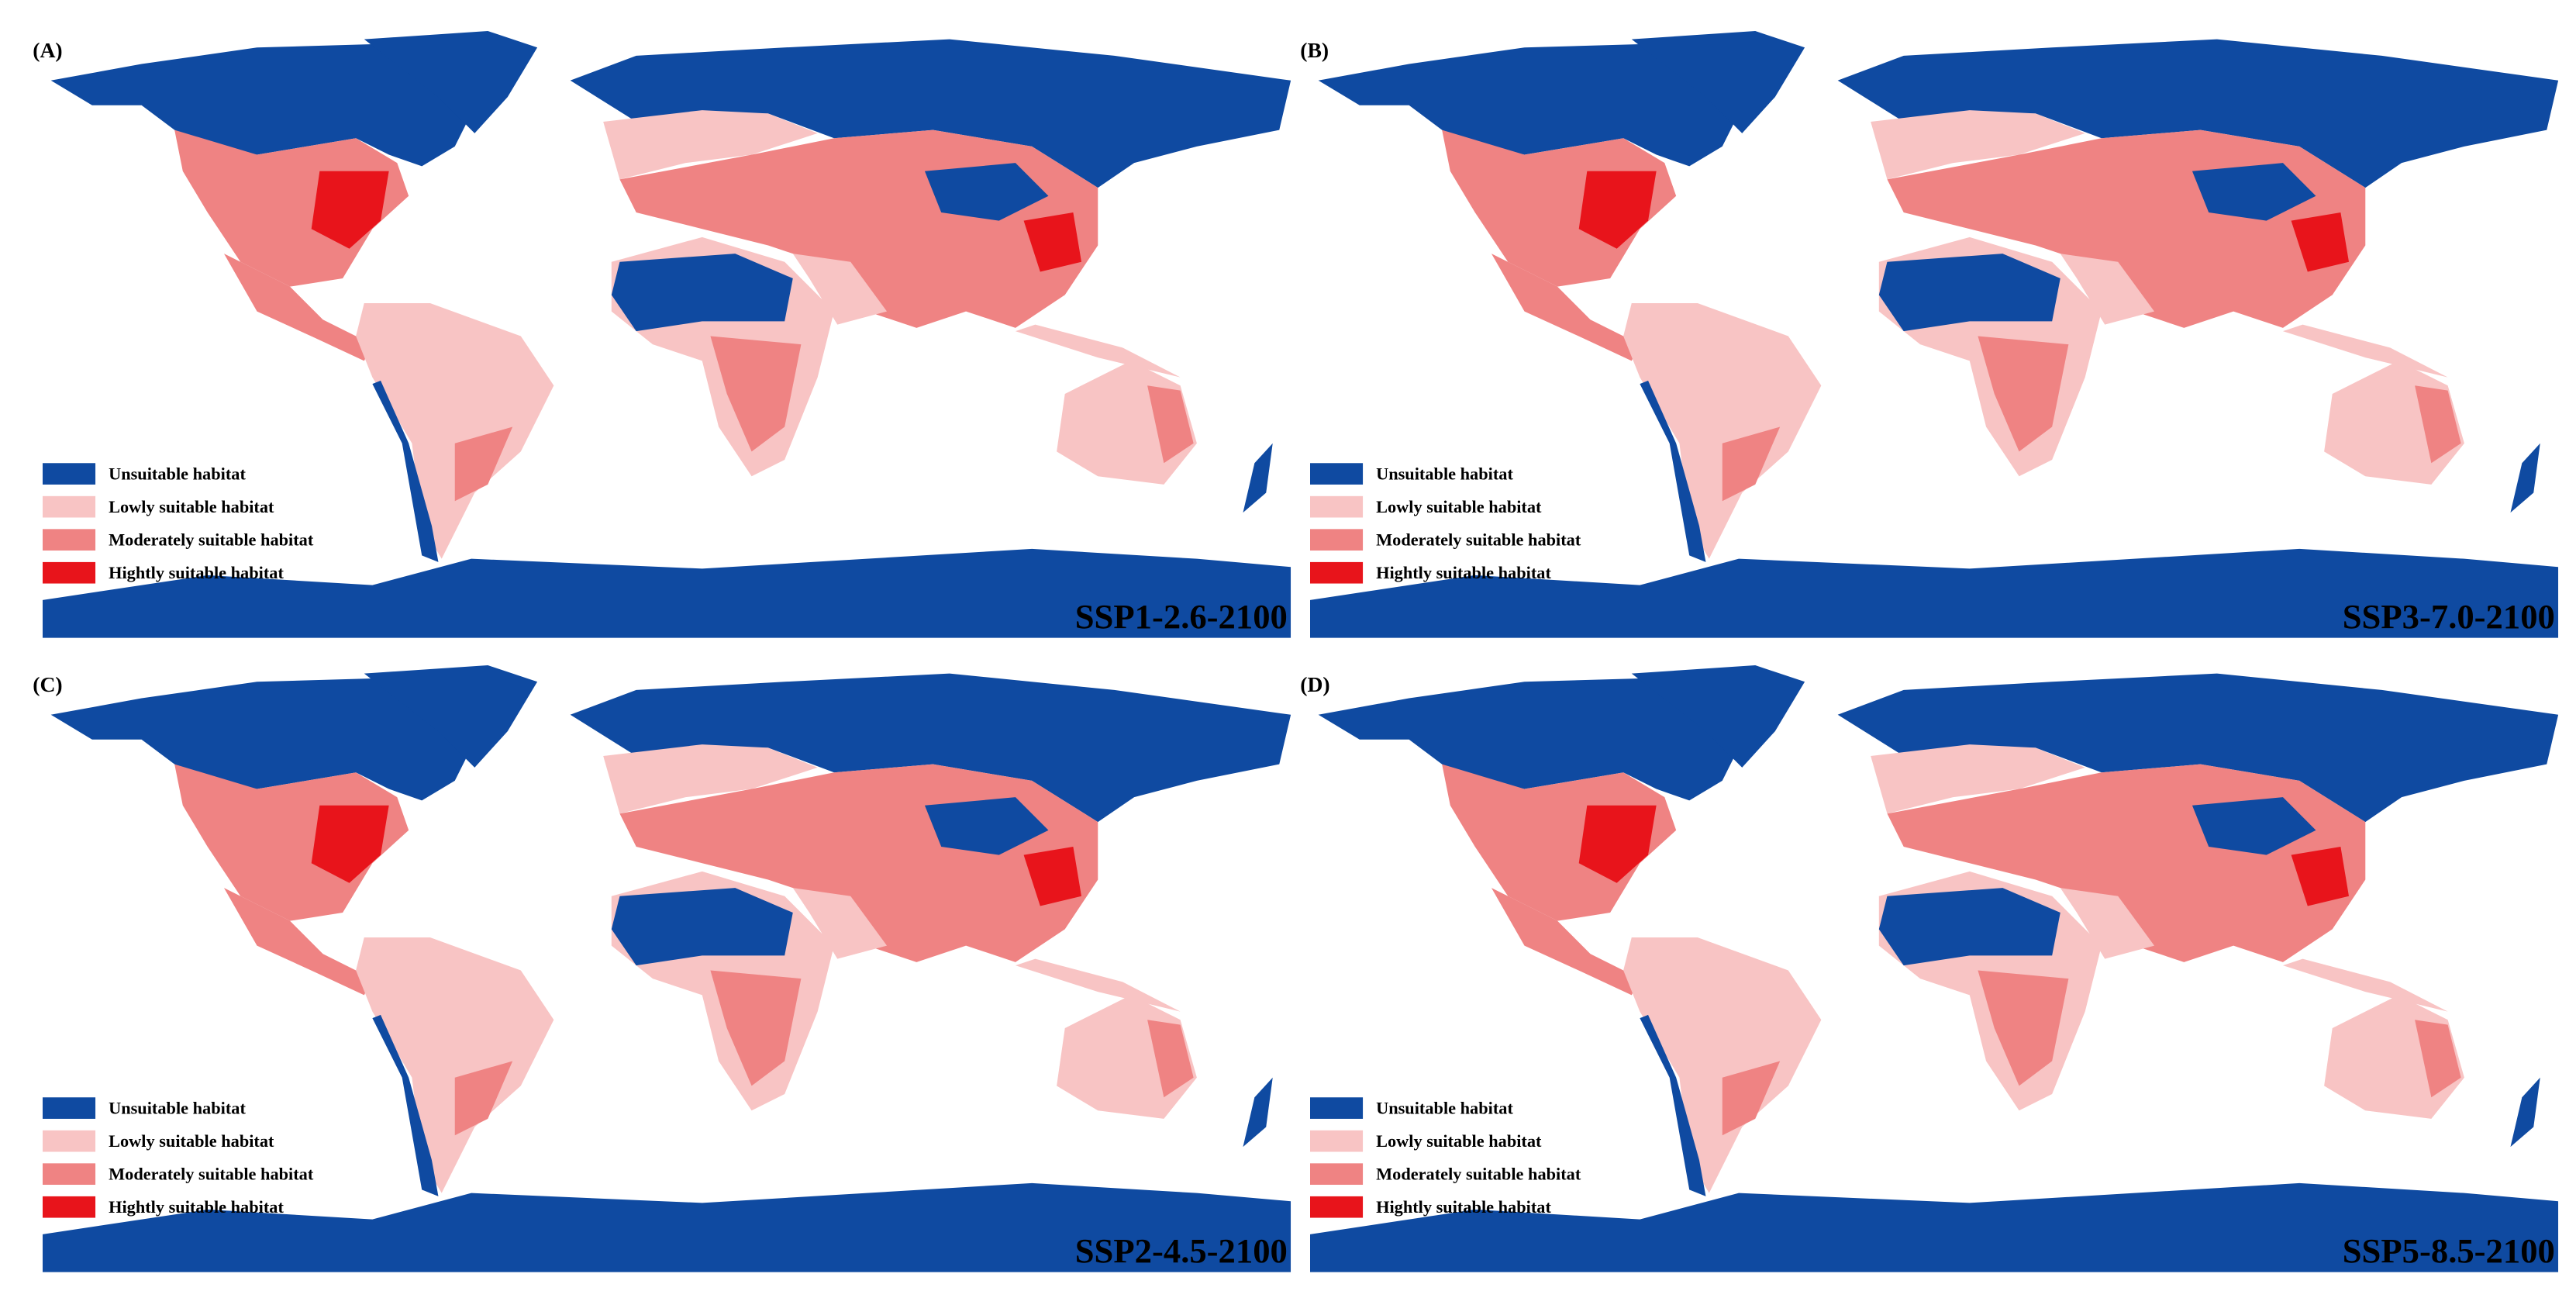  What do you see at coordinates (1181, 616) in the screenshot?
I see `scenario-label: SSP1-2.6-2100` at bounding box center [1181, 616].